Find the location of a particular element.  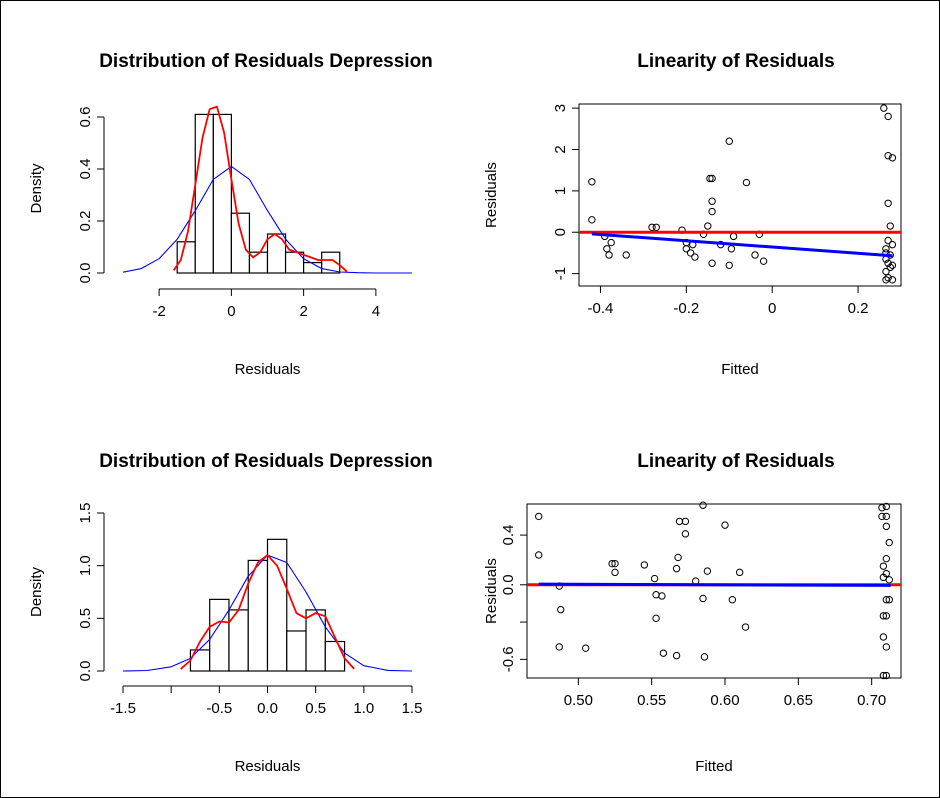

y-tick-label: 1.5 is located at coordinates (85, 513).